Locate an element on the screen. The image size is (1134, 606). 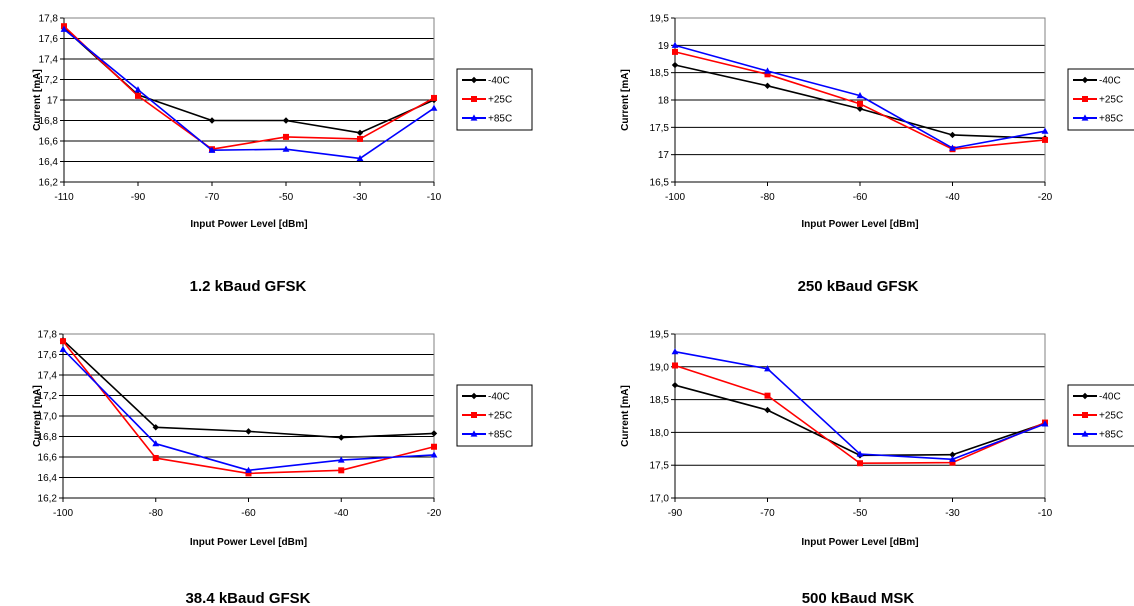
y-tick-label: 18 is located at coordinates (664, 101).